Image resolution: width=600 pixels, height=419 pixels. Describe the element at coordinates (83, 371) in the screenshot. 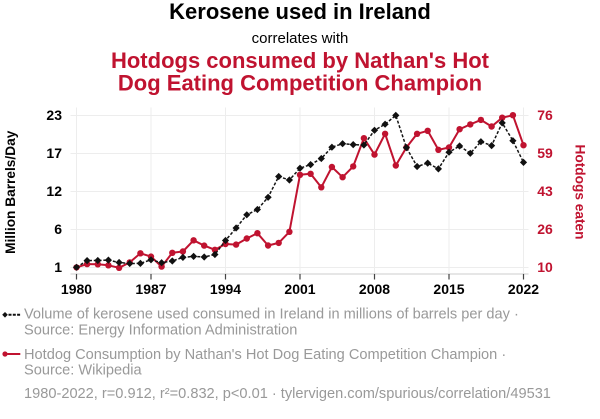

I see `svg-text: Source: Wikipedia` at that location.